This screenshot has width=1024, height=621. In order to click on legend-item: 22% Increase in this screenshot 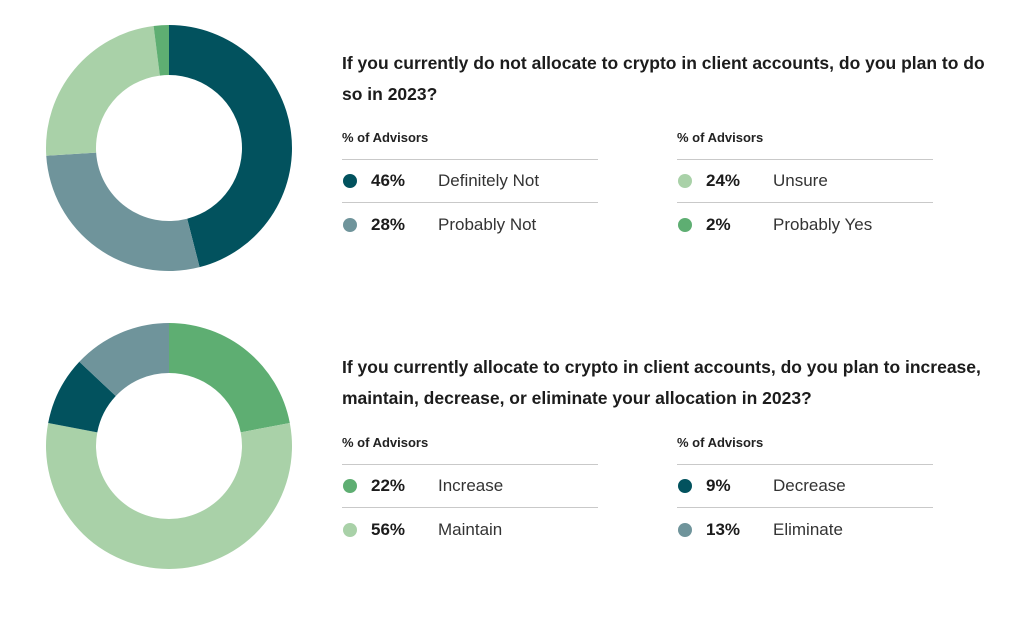, I will do `click(470, 486)`.